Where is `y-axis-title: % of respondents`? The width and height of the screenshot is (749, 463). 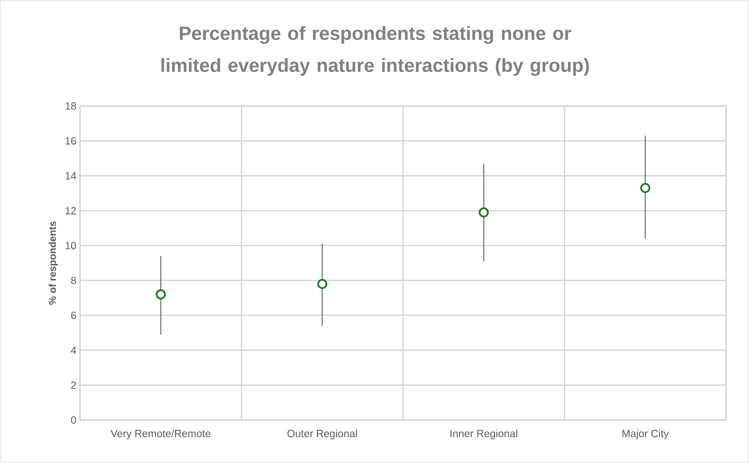
y-axis-title: % of respondents is located at coordinates (53, 263).